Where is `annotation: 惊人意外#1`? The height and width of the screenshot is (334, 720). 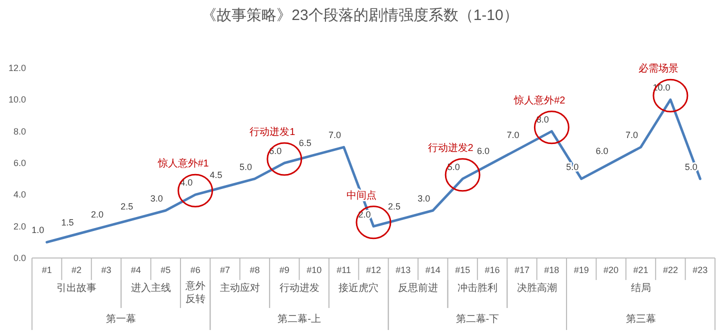 annotation: 惊人意外#1 is located at coordinates (183, 164).